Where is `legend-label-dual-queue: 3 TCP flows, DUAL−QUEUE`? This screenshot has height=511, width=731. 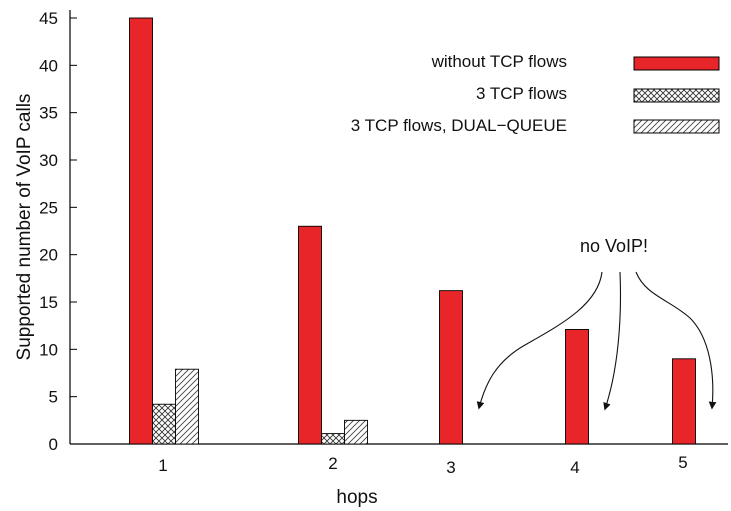
legend-label-dual-queue: 3 TCP flows, DUAL−QUEUE is located at coordinates (459, 125).